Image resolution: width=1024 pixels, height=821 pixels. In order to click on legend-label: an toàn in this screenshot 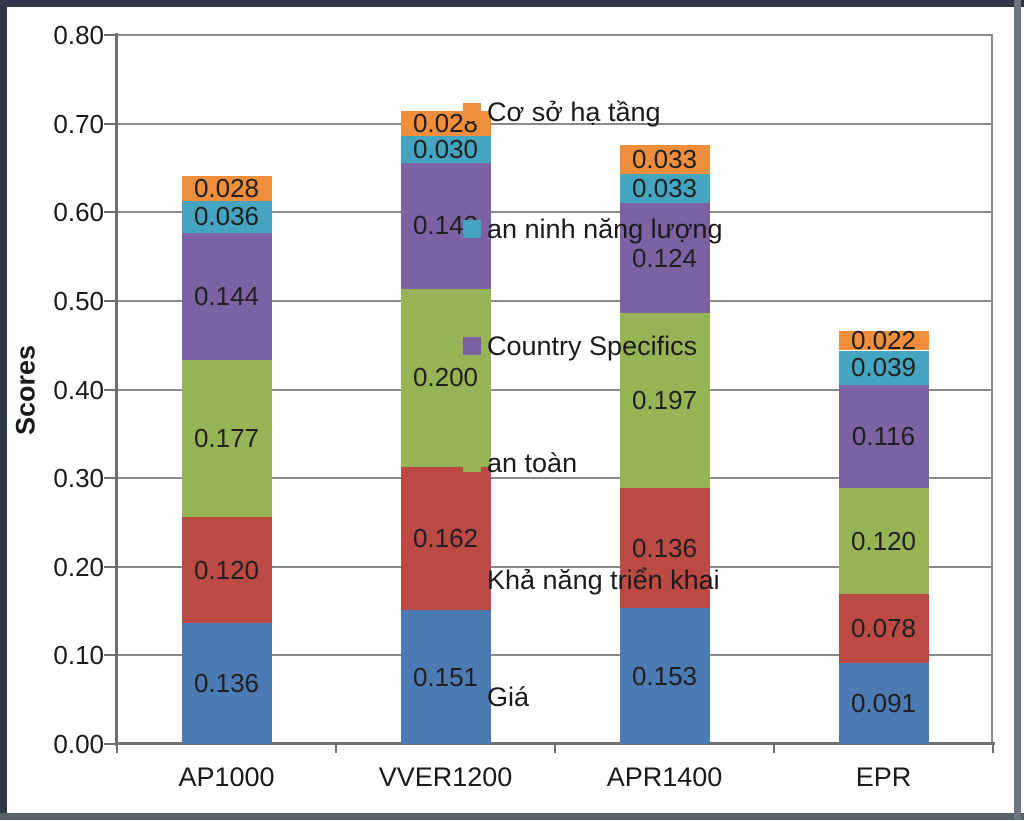, I will do `click(532, 463)`.